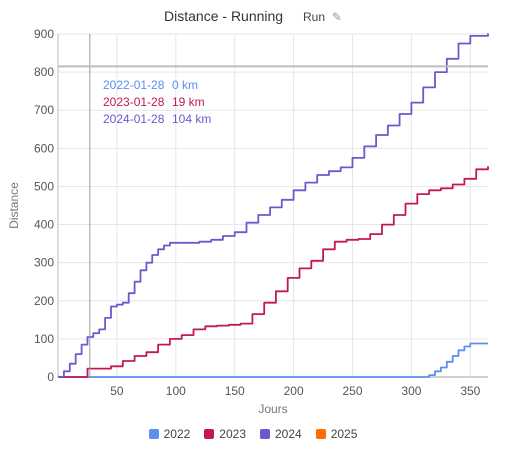 The height and width of the screenshot is (452, 506). Describe the element at coordinates (44, 225) in the screenshot. I see `y-tick-label: 400` at that location.